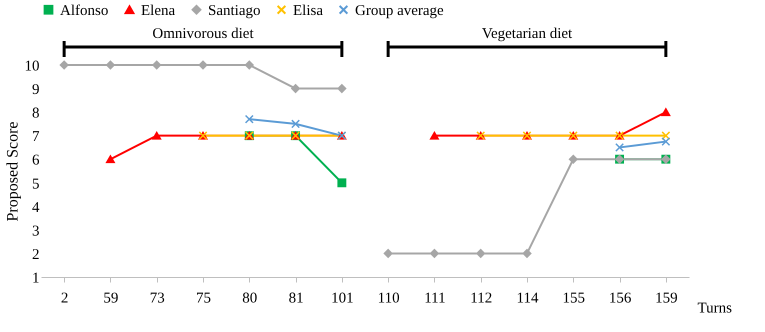 Image resolution: width=765 pixels, height=332 pixels. What do you see at coordinates (36, 114) in the screenshot?
I see `y-tick-label: 8` at bounding box center [36, 114].